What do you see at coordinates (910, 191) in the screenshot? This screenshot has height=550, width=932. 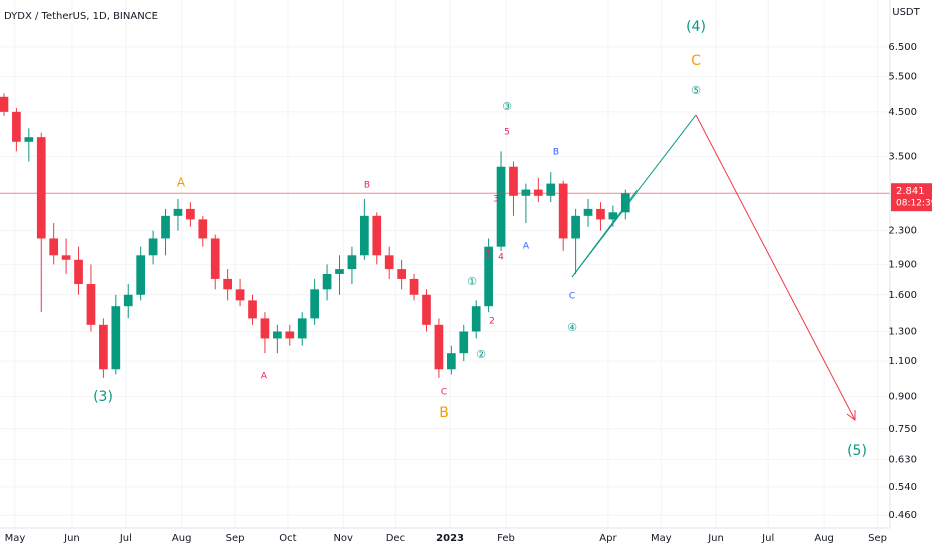 I see `price-label: 2.841` at bounding box center [910, 191].